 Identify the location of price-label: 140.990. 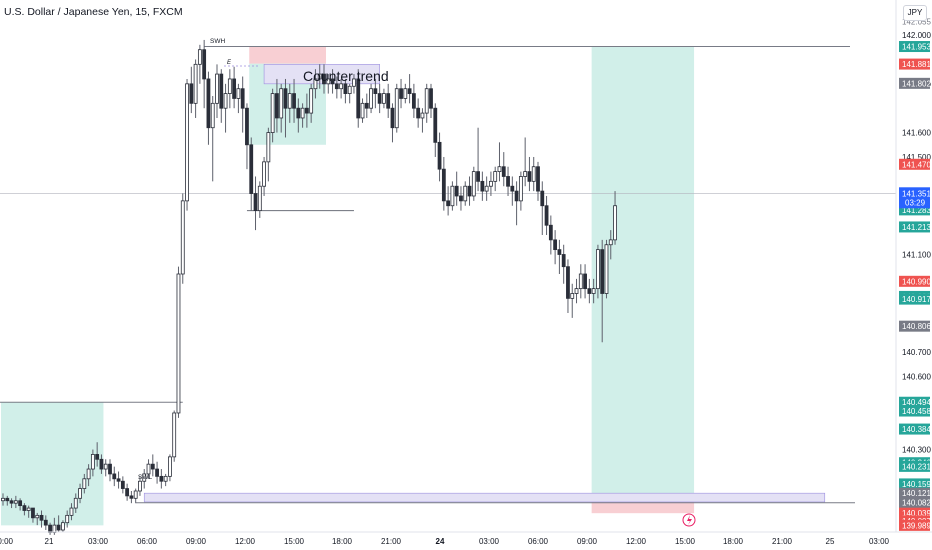
(915, 281).